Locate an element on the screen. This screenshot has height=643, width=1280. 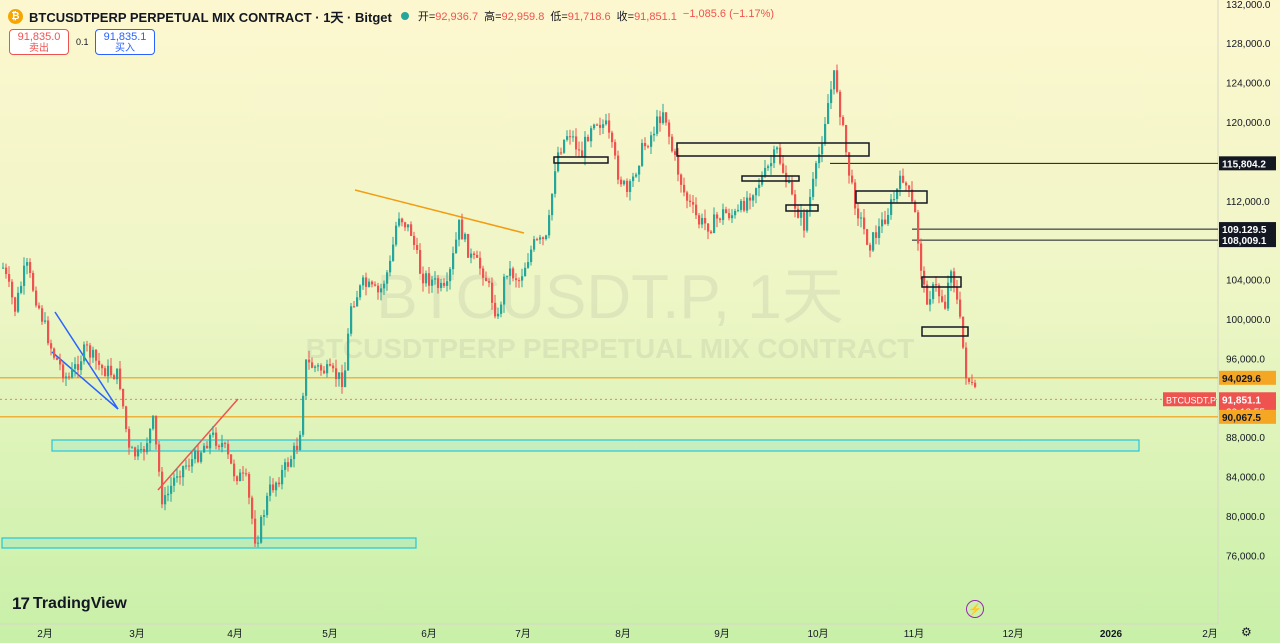
sell-price: 91,835.0 is located at coordinates (39, 37).